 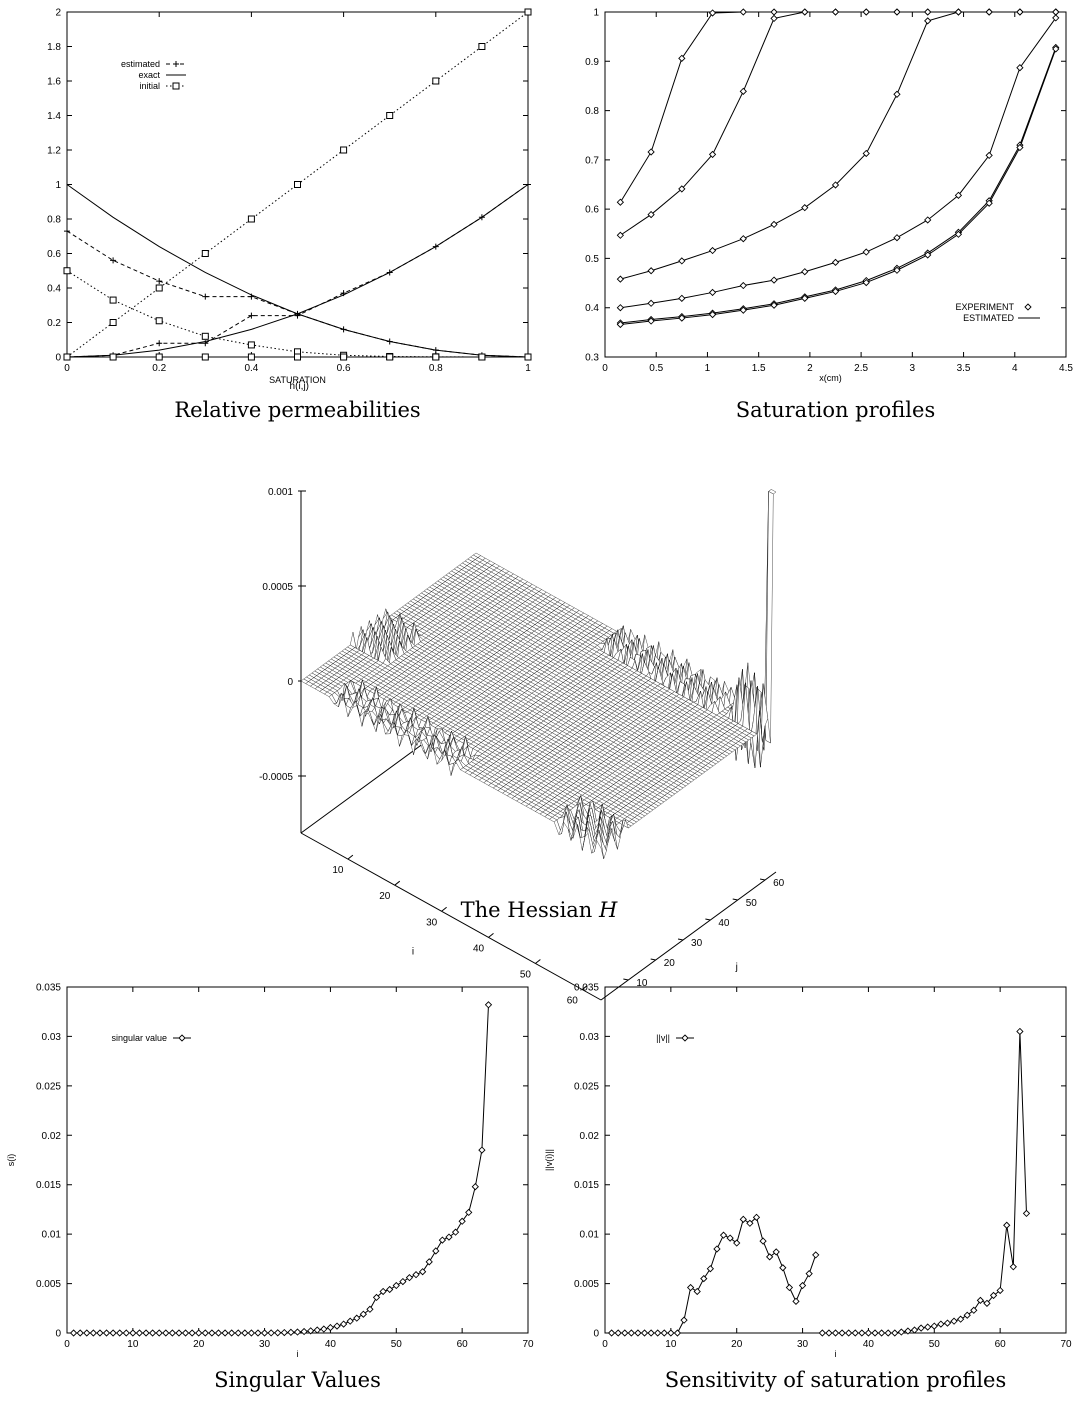 I want to click on y-tick-label: 0, so click(x=58, y=1334).